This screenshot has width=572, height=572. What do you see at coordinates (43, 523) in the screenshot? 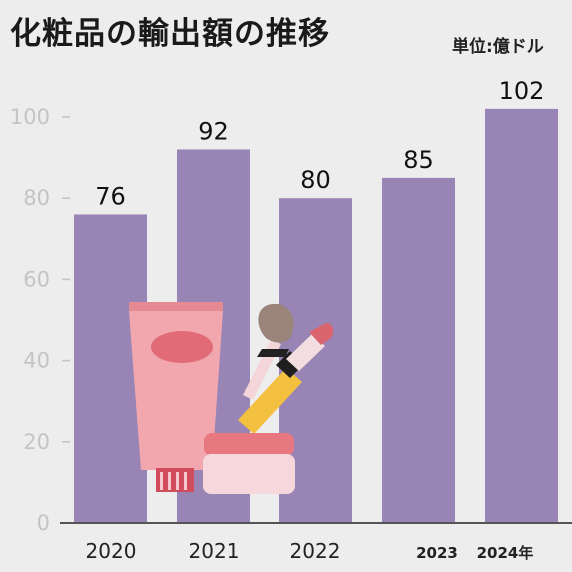
I see `y-tick-label: 0` at bounding box center [43, 523].